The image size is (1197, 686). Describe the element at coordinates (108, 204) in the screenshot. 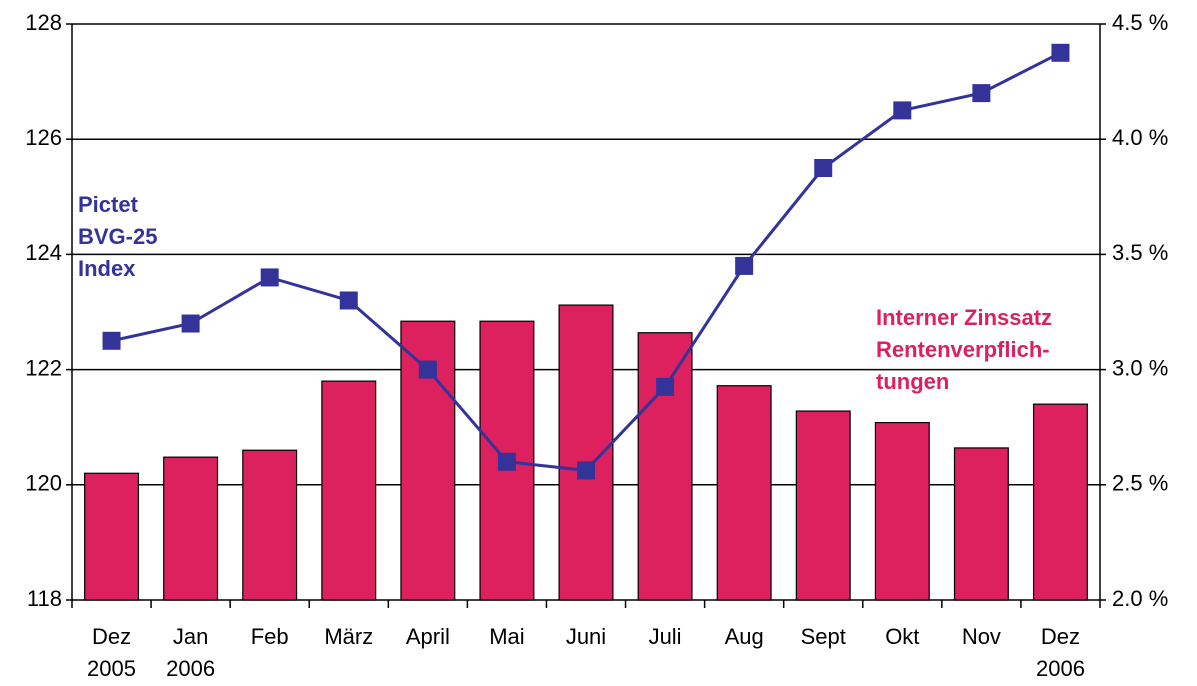

I see `annotation: Pictet` at that location.